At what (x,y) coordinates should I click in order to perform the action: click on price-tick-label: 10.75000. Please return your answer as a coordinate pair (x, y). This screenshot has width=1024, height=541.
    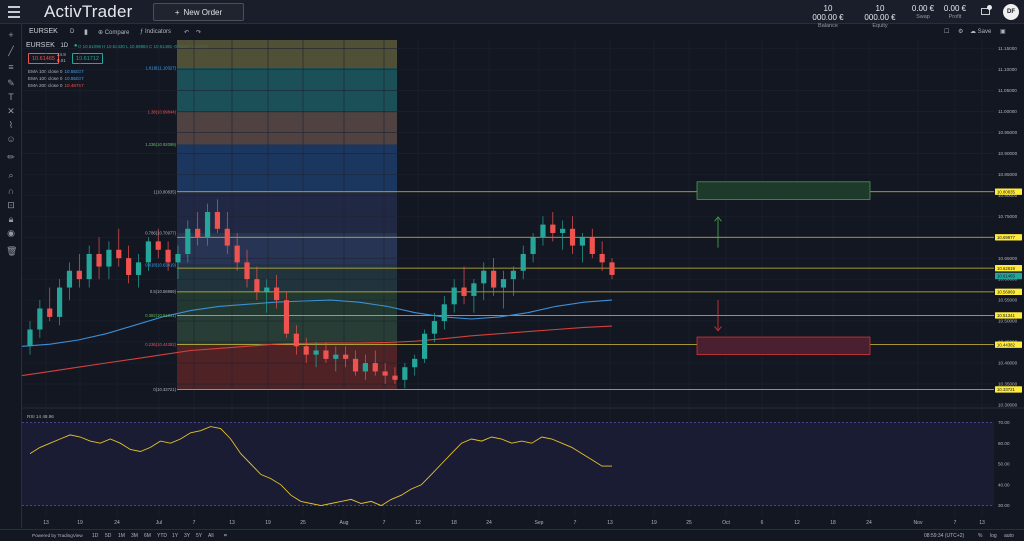
    Looking at the image, I should click on (1008, 216).